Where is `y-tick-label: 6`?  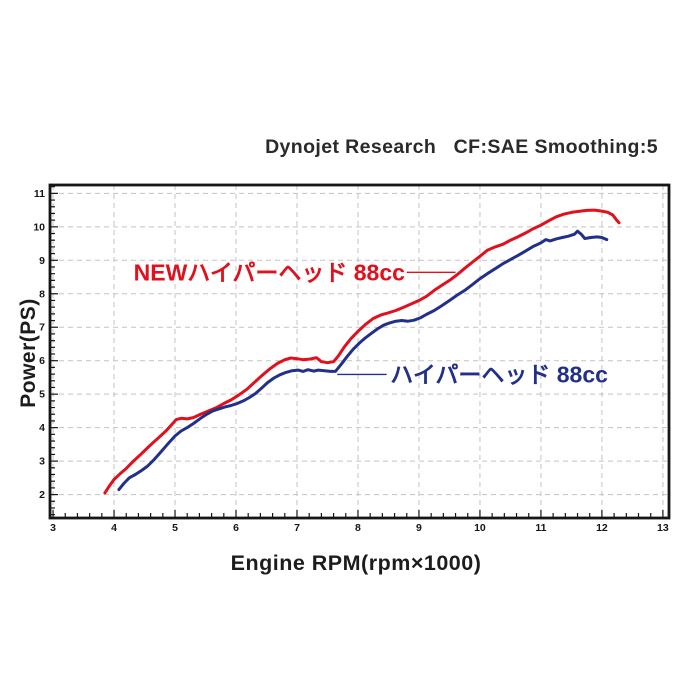
y-tick-label: 6 is located at coordinates (42, 361).